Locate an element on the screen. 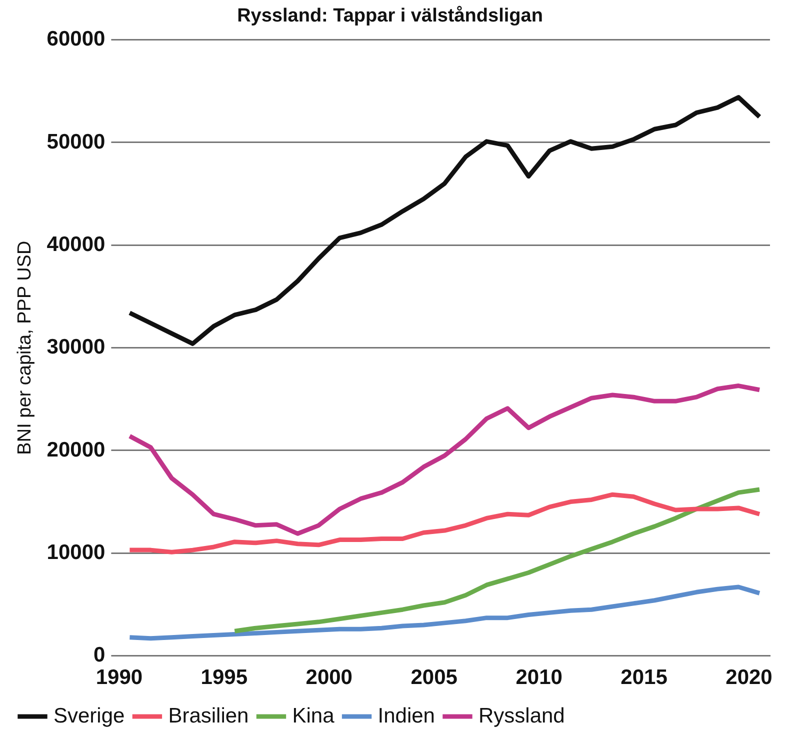  y-axis-title: BNI per capita, PPP USD is located at coordinates (25, 347).